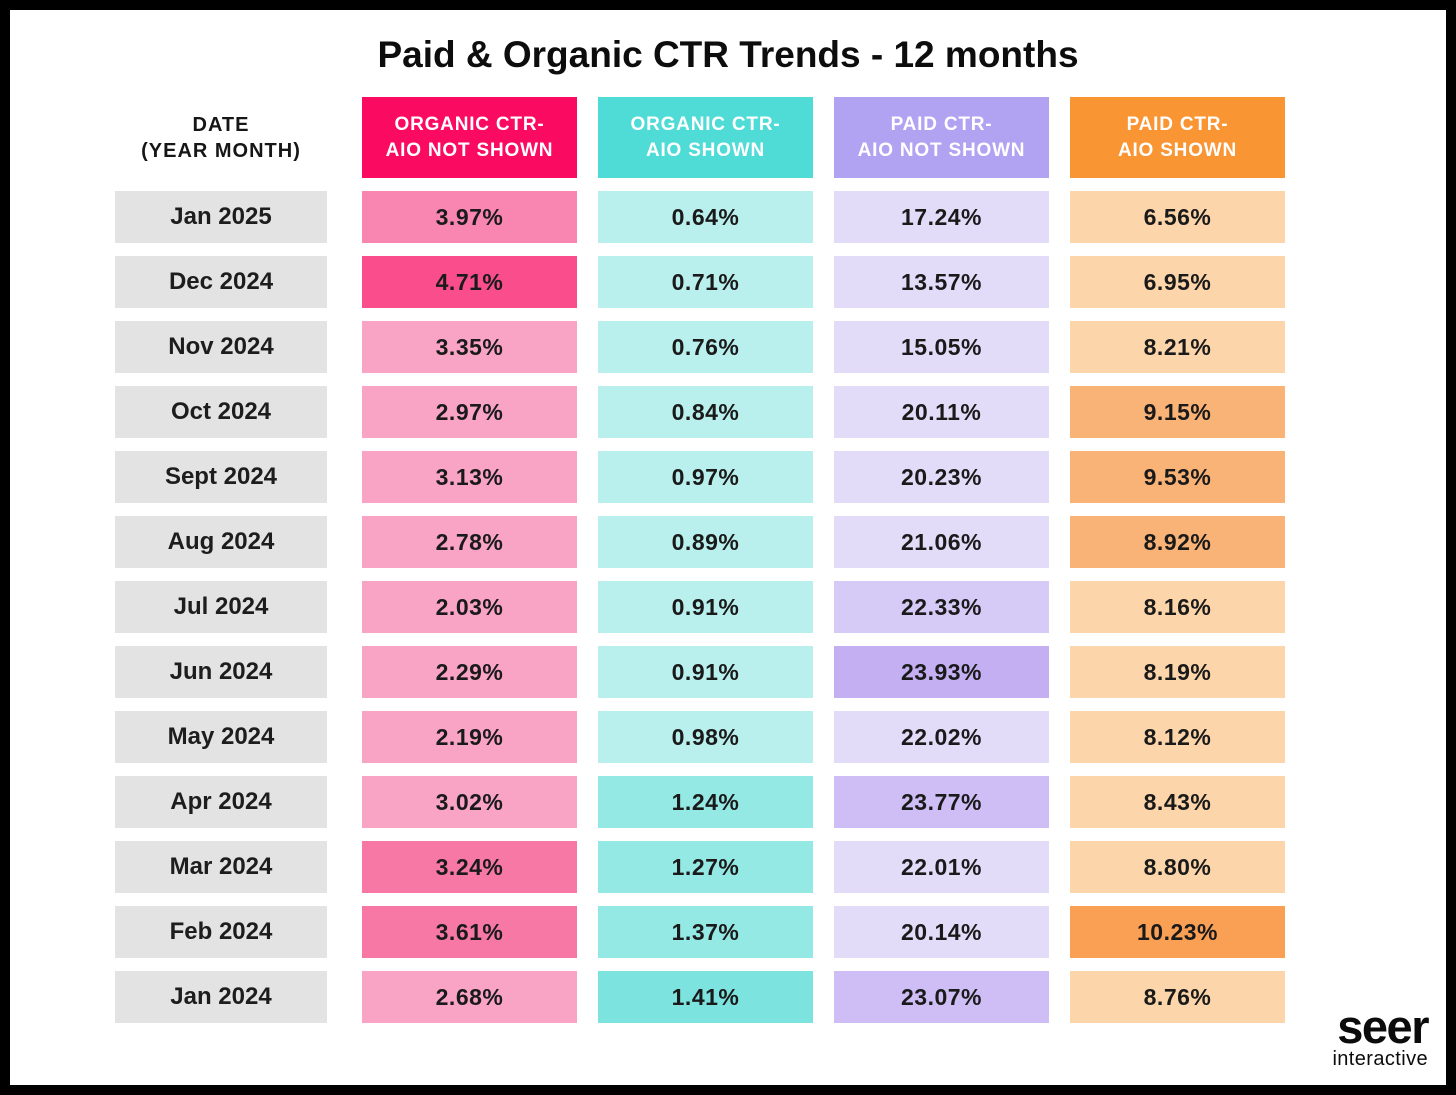 The image size is (1456, 1095). What do you see at coordinates (469, 137) in the screenshot?
I see `column-header-1: ORGANIC CTR- AIO NOT SHOWN` at bounding box center [469, 137].